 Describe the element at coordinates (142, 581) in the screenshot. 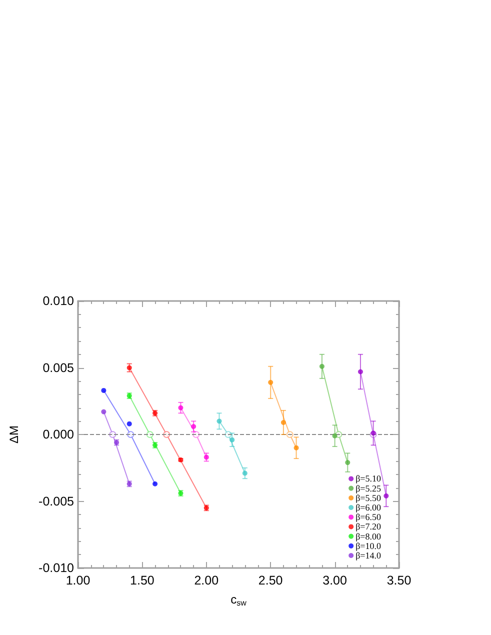

I see `x-tick-label: 1.50` at that location.